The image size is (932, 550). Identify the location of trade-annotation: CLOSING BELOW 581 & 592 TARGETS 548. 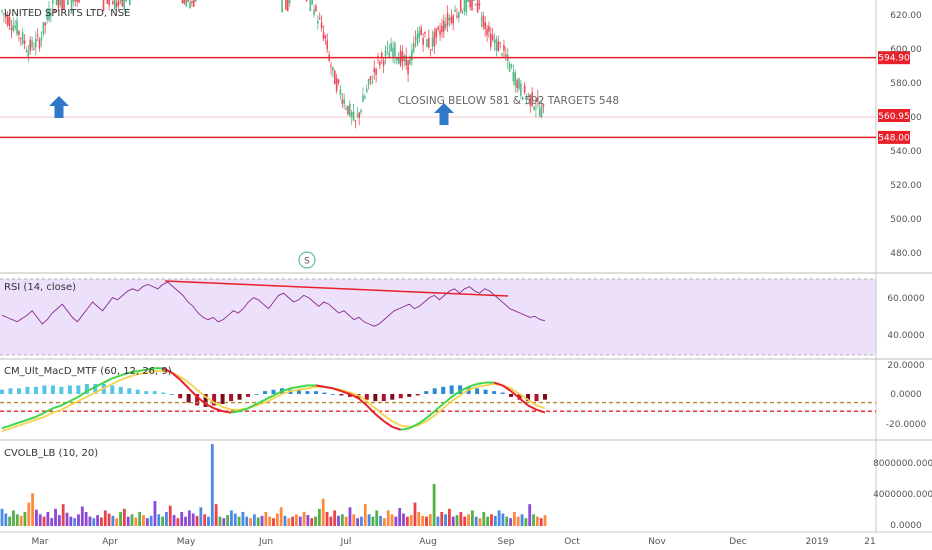
(508, 101).